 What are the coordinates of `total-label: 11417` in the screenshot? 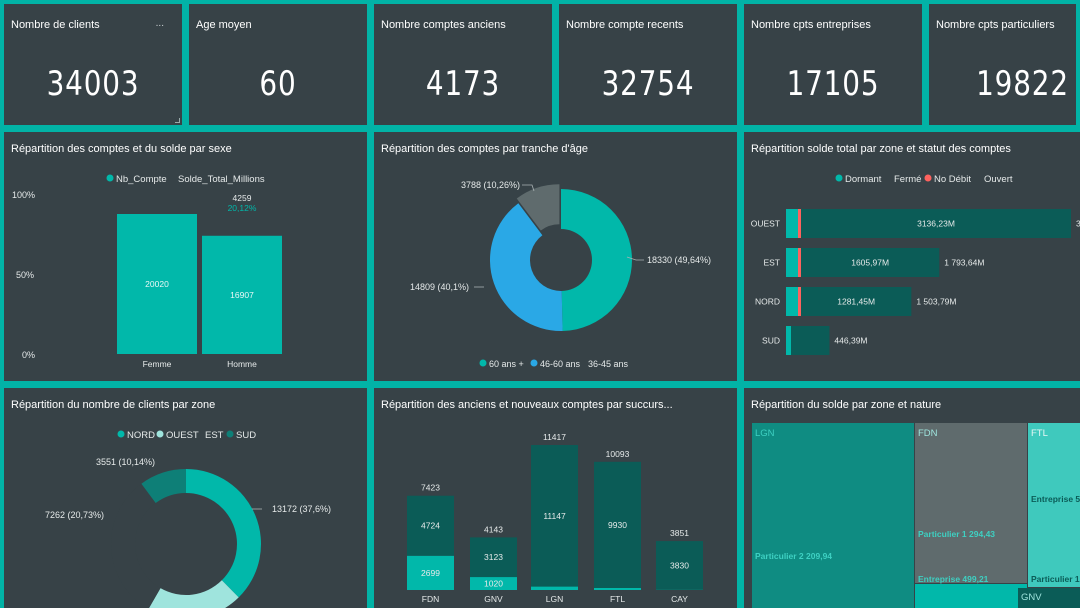 It's located at (554, 437).